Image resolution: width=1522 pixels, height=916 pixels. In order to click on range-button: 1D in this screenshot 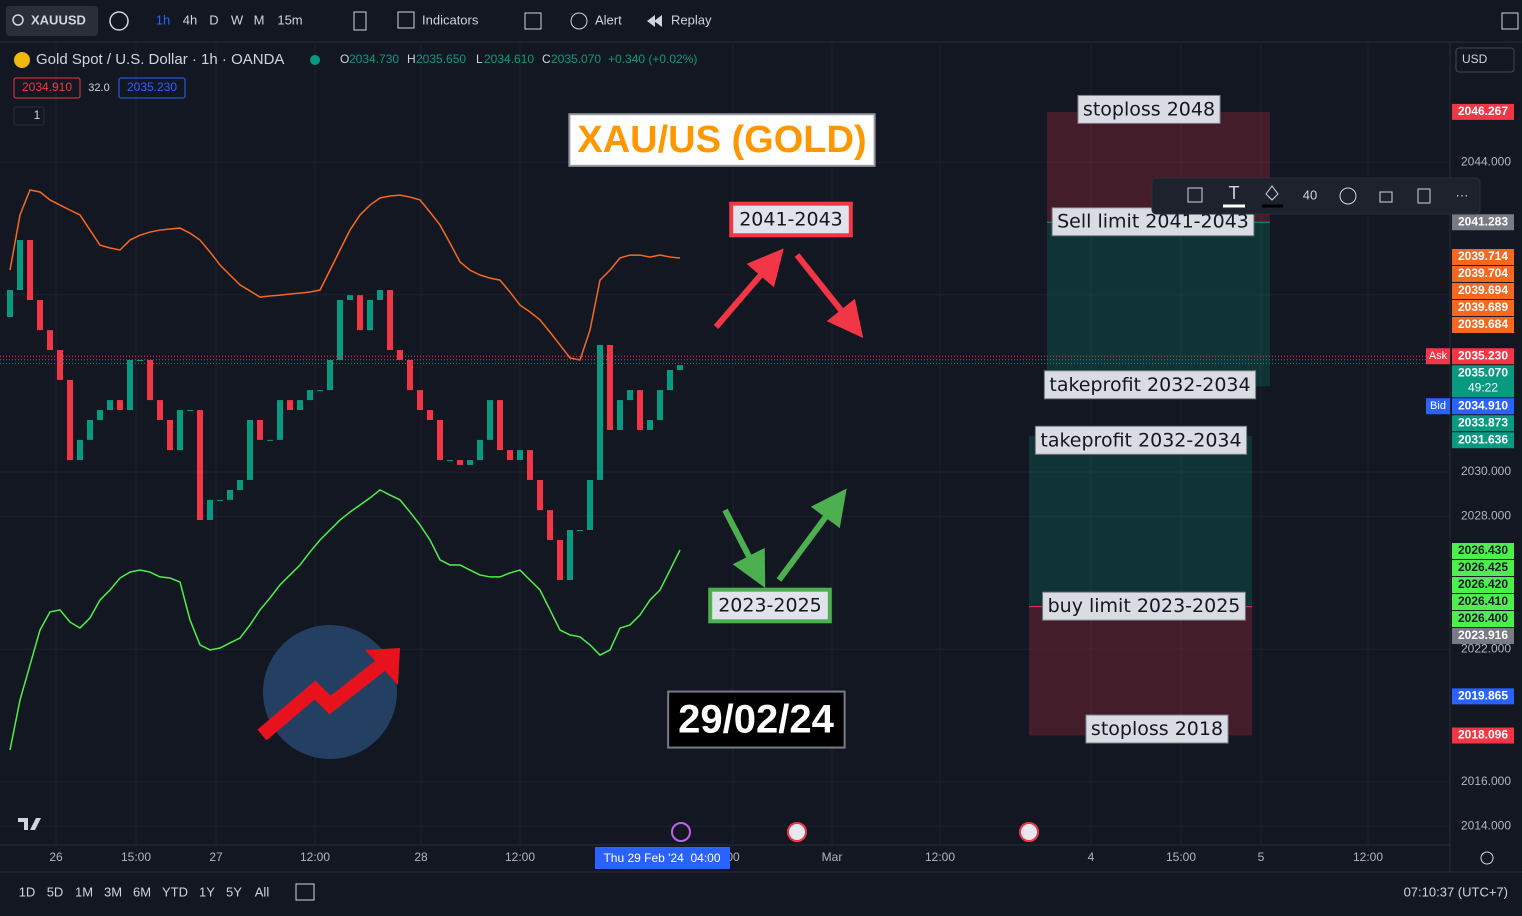, I will do `click(27, 891)`.